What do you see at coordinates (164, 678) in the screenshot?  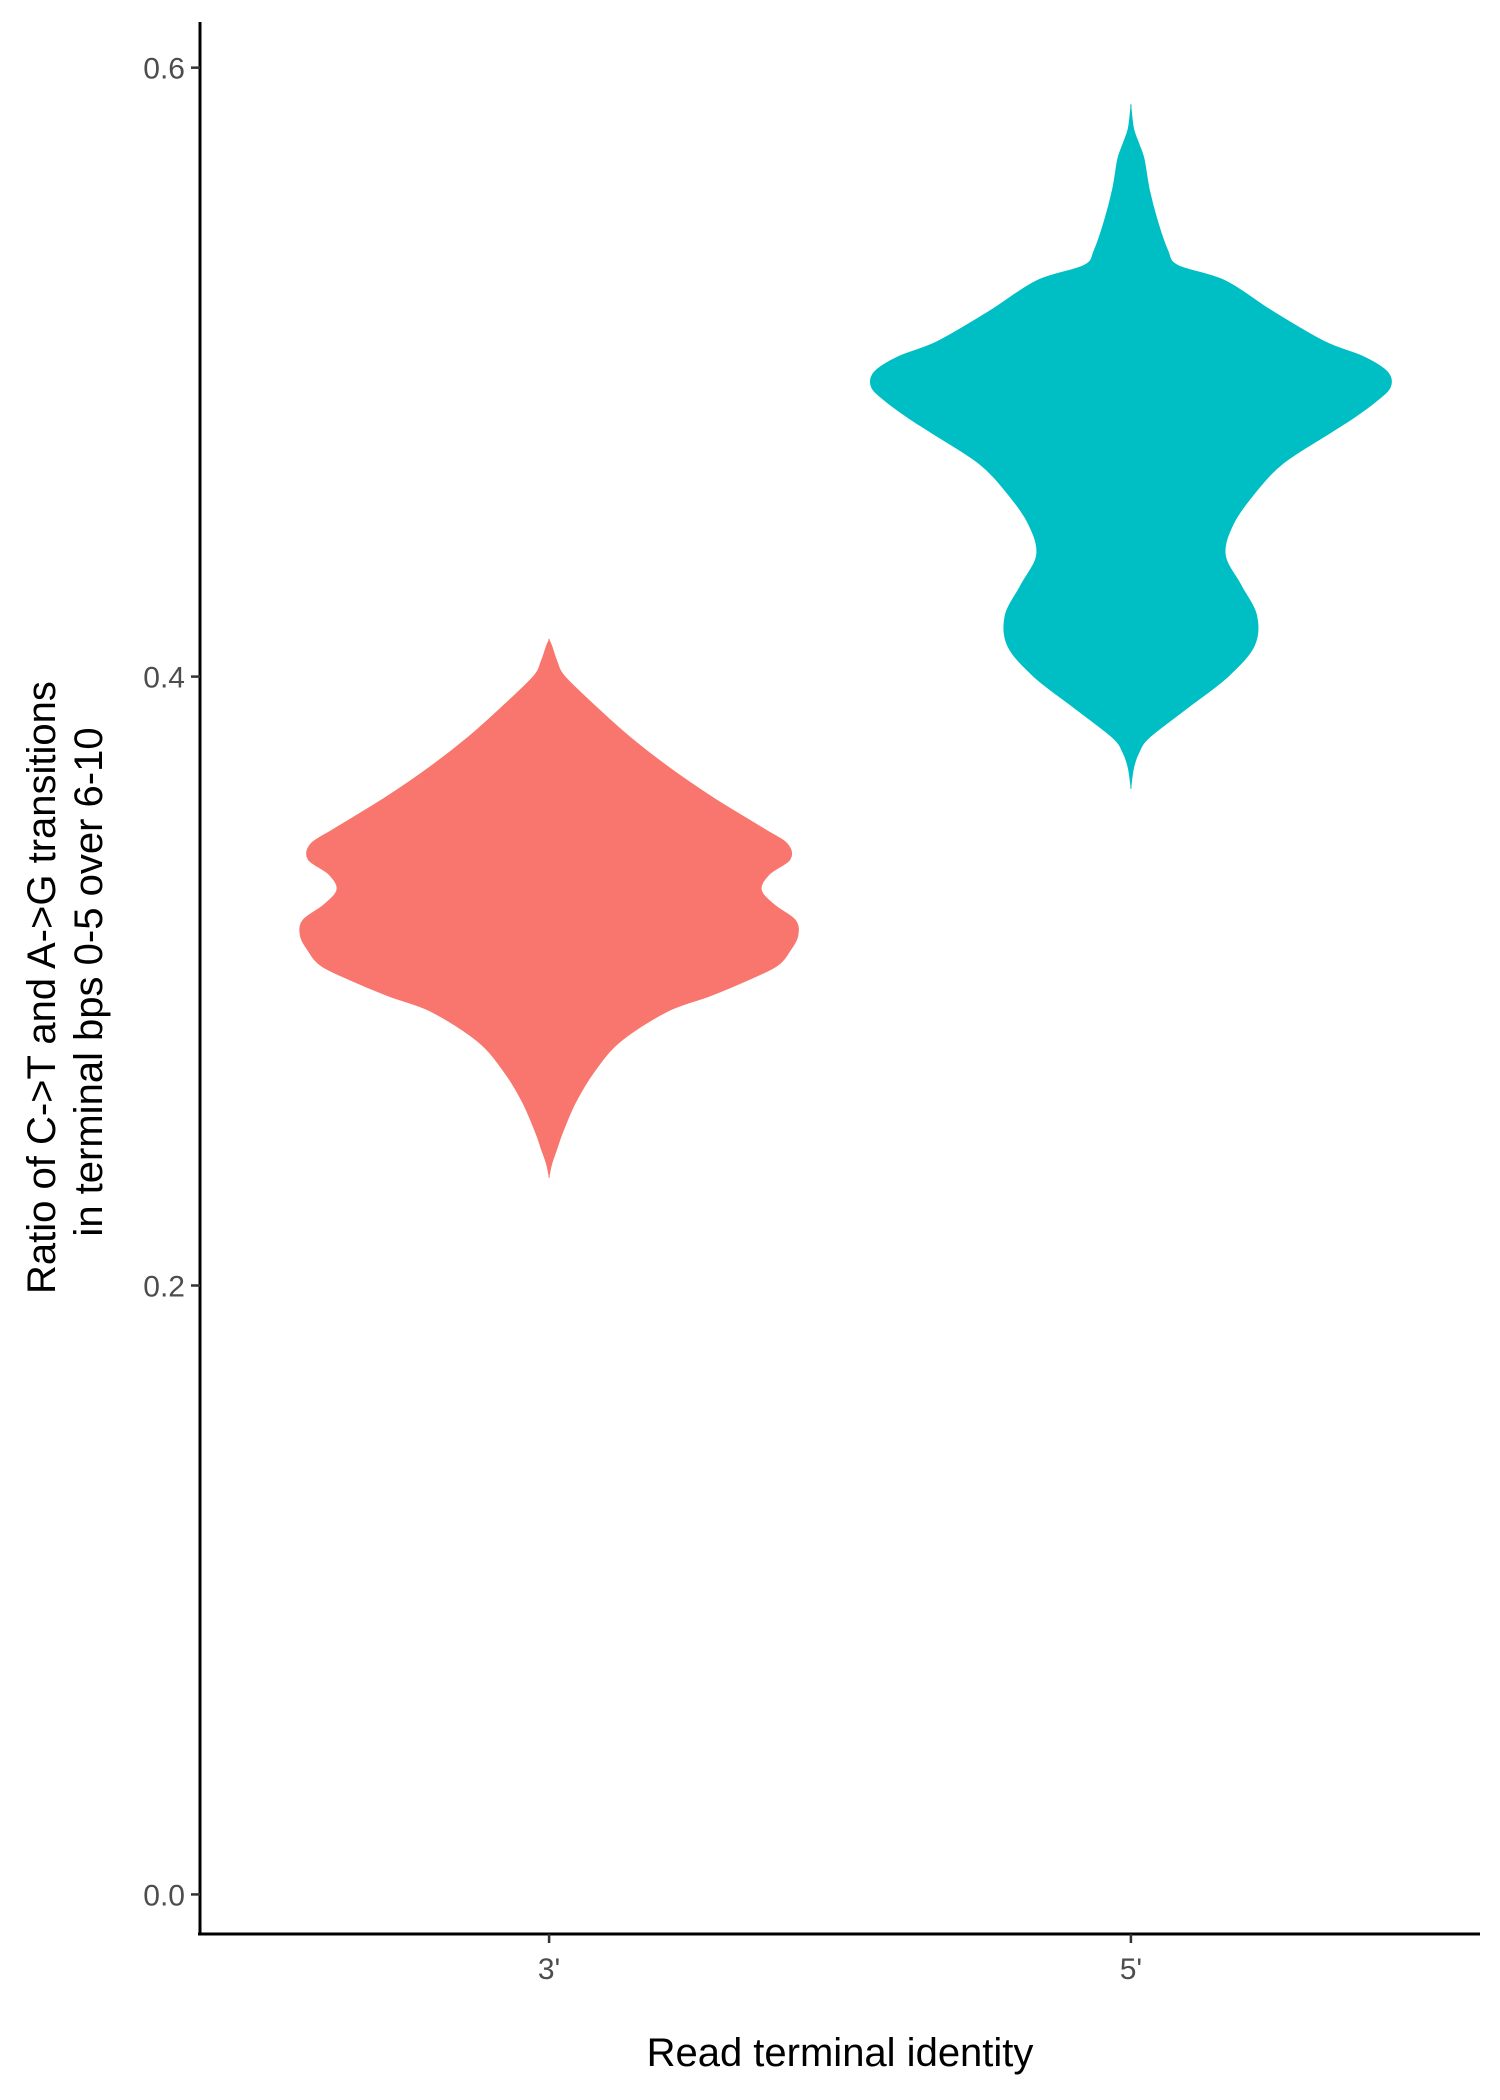 I see `y-tick-label: 0.4` at bounding box center [164, 678].